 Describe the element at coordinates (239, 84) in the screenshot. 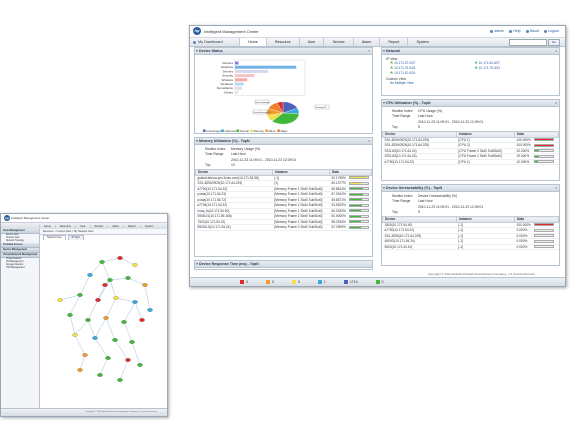

I see `bar-desktops` at that location.